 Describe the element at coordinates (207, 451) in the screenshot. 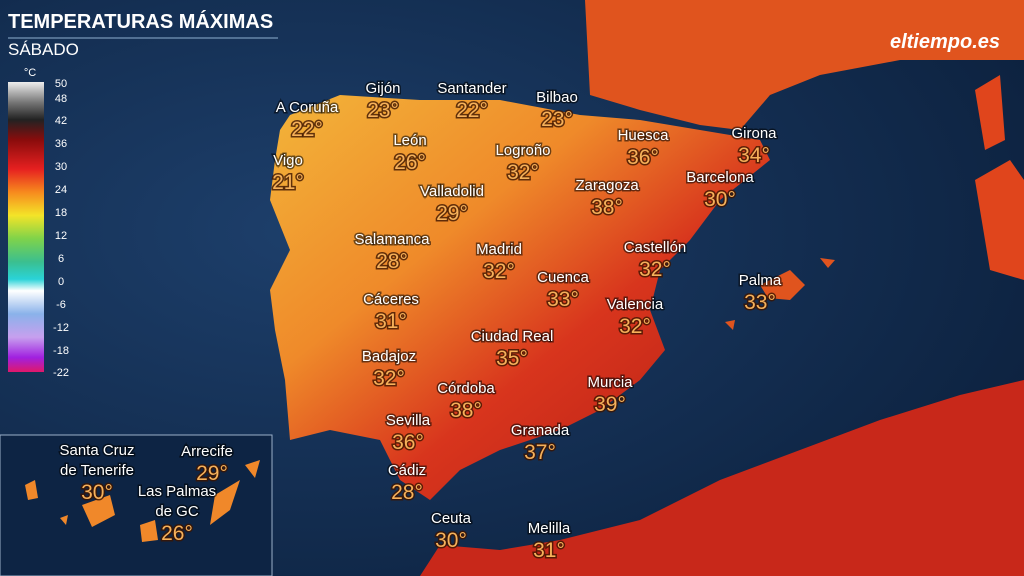

I see `island-name: Arrecife` at that location.